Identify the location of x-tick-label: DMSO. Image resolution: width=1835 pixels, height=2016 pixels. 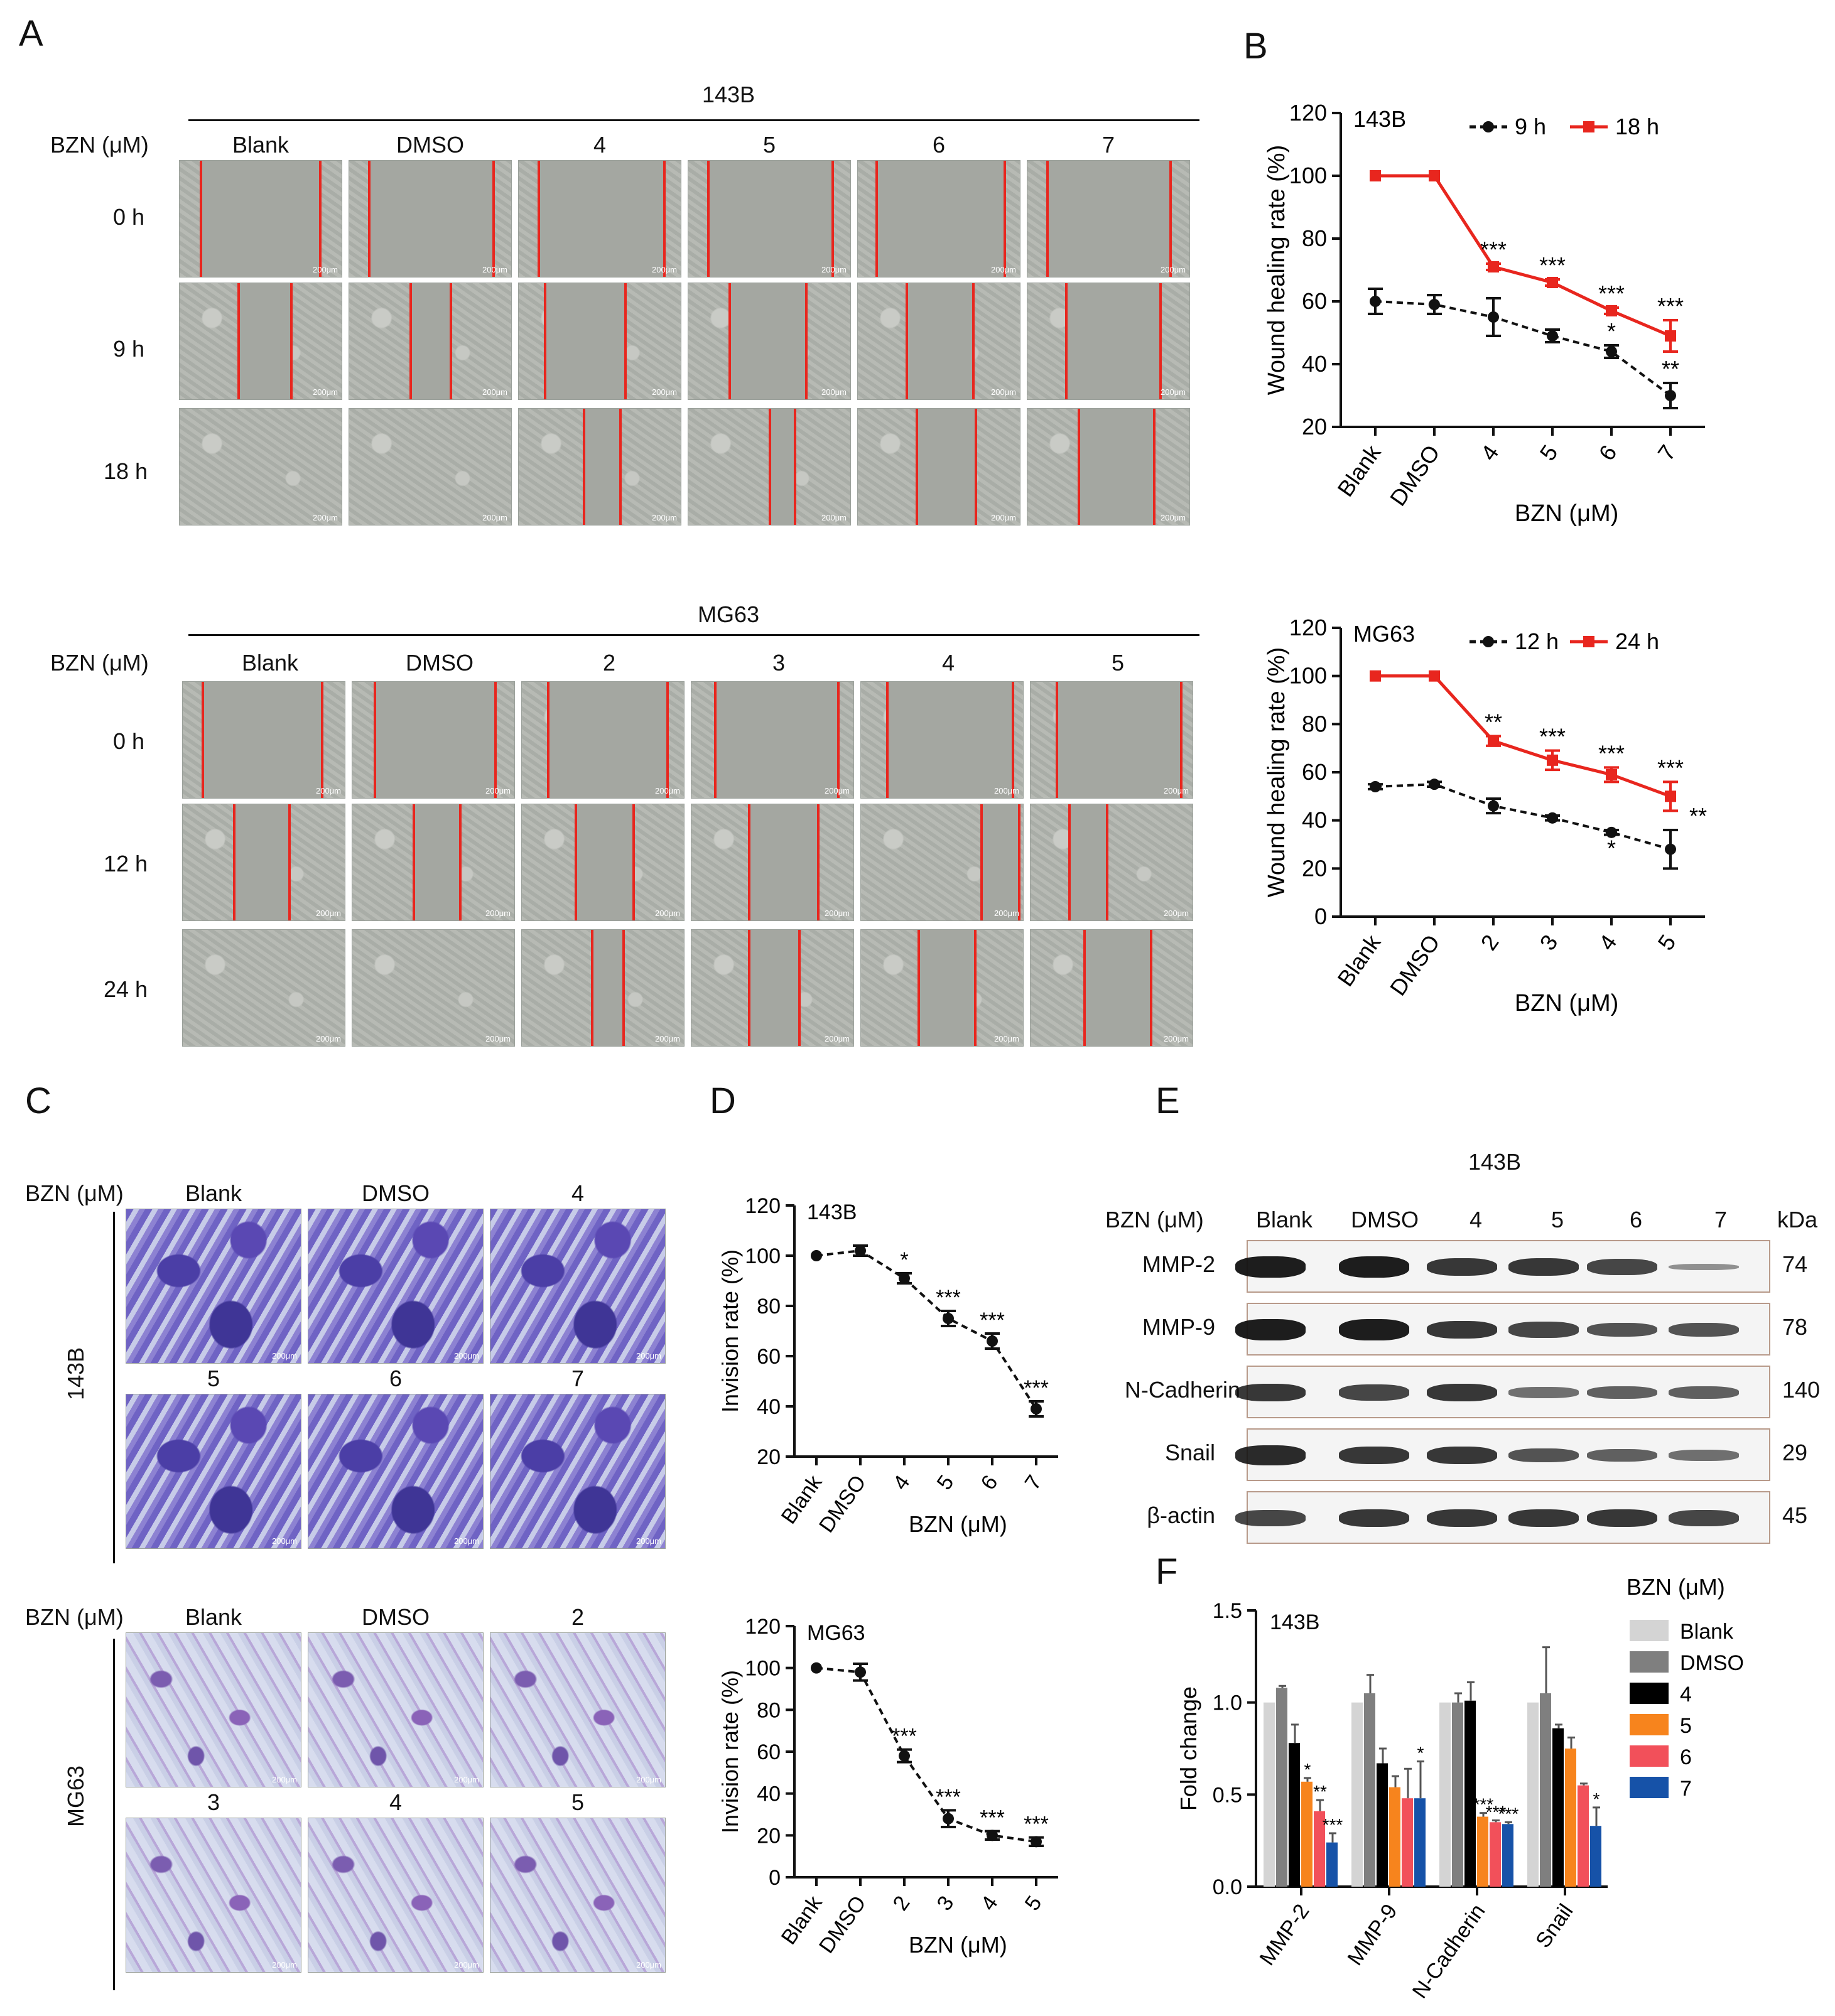
(1415, 965).